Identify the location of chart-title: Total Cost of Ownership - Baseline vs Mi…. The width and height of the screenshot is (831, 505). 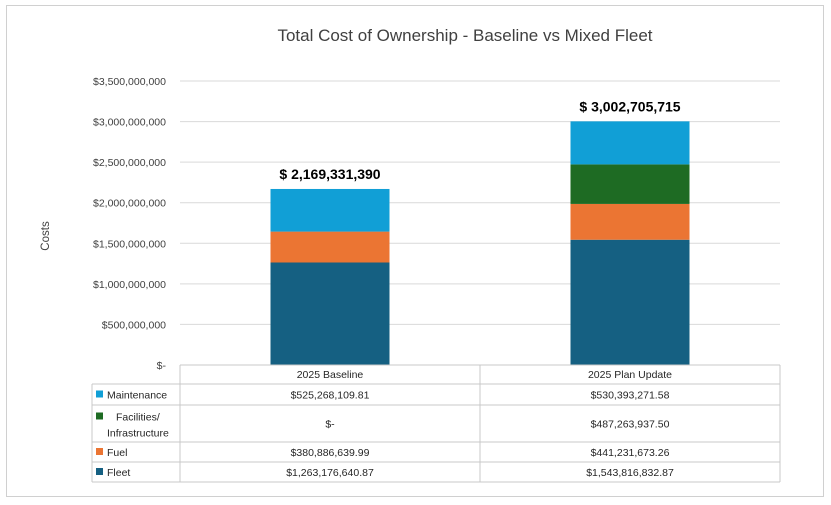
(464, 35).